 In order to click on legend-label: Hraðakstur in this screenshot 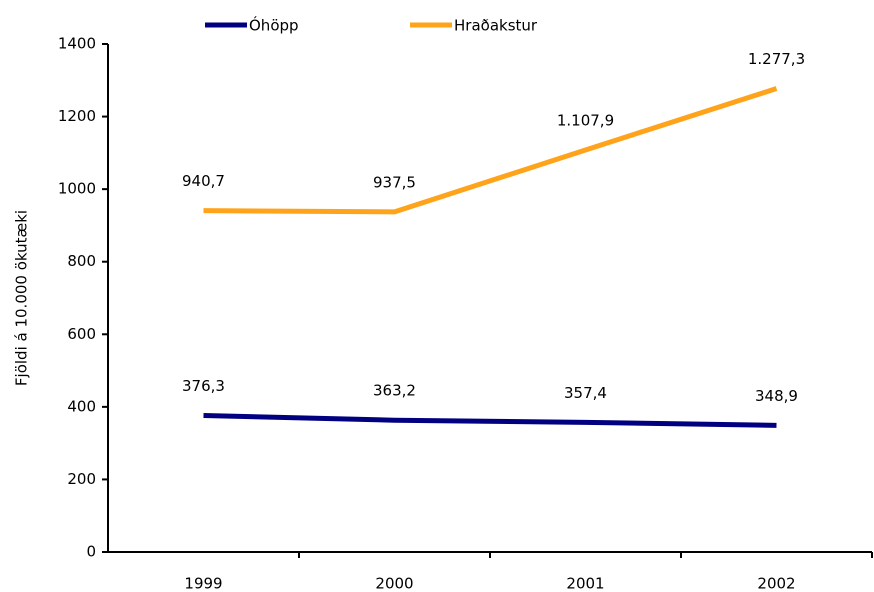, I will do `click(496, 26)`.